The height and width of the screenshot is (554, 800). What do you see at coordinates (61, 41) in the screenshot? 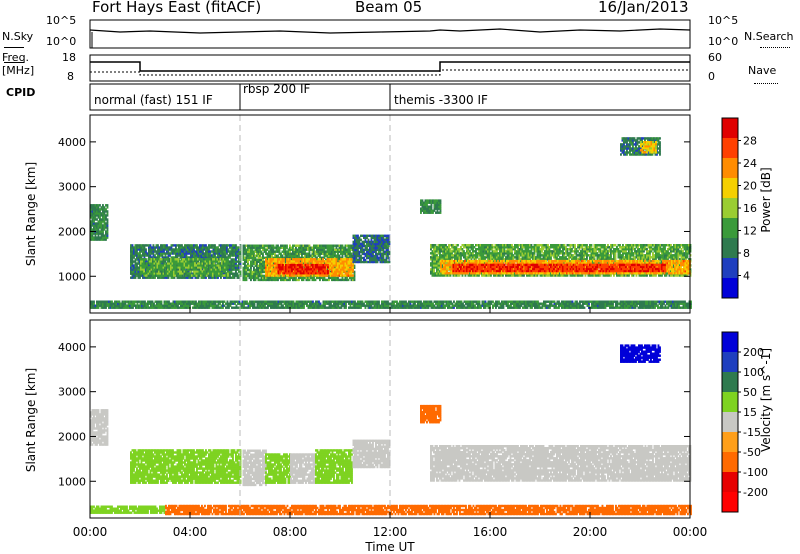
I see `noise-left-tick-bottom: 10^0` at bounding box center [61, 41].